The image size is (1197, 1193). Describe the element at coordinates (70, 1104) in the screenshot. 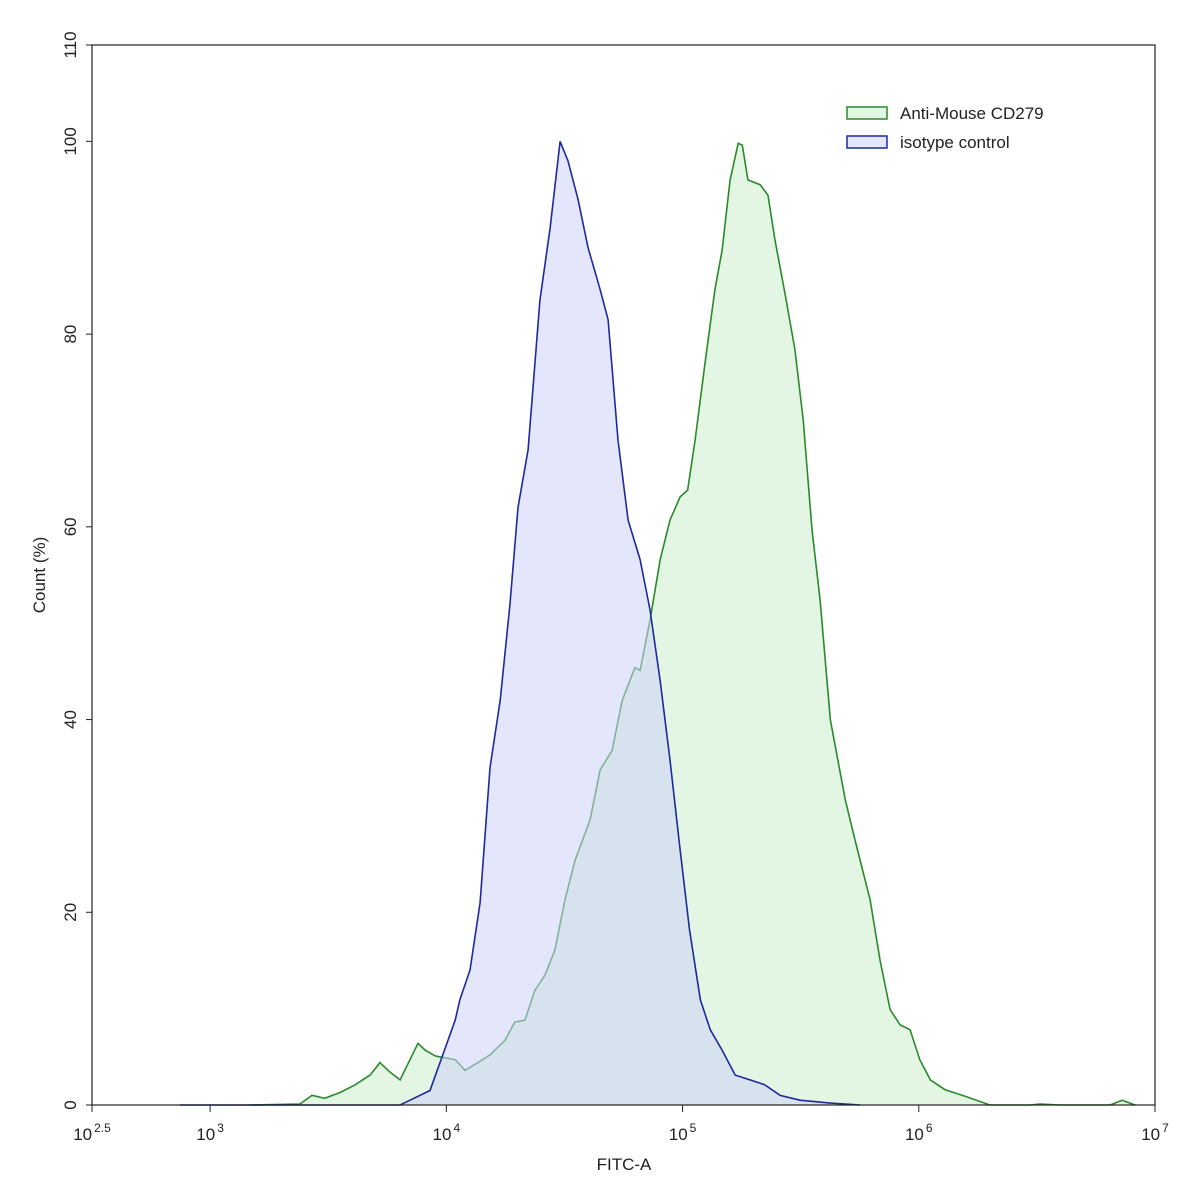

I see `y-tick-label: 0` at that location.